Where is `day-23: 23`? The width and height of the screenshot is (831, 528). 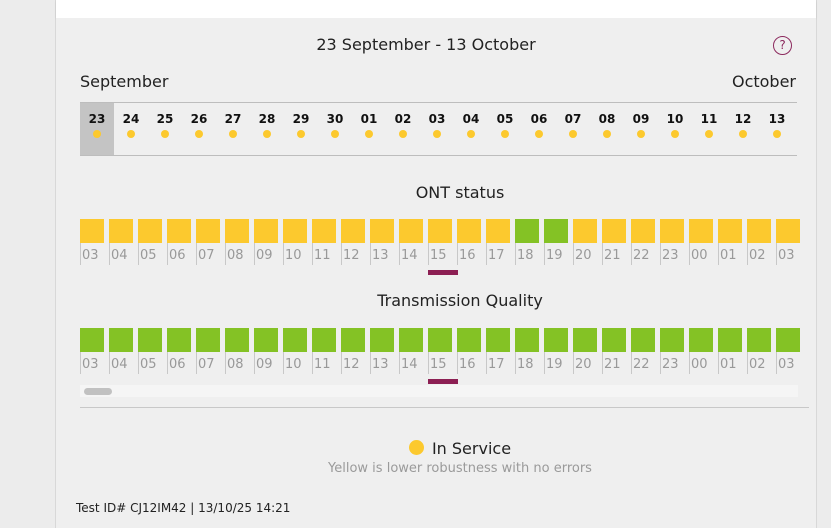
day-23: 23 is located at coordinates (97, 129).